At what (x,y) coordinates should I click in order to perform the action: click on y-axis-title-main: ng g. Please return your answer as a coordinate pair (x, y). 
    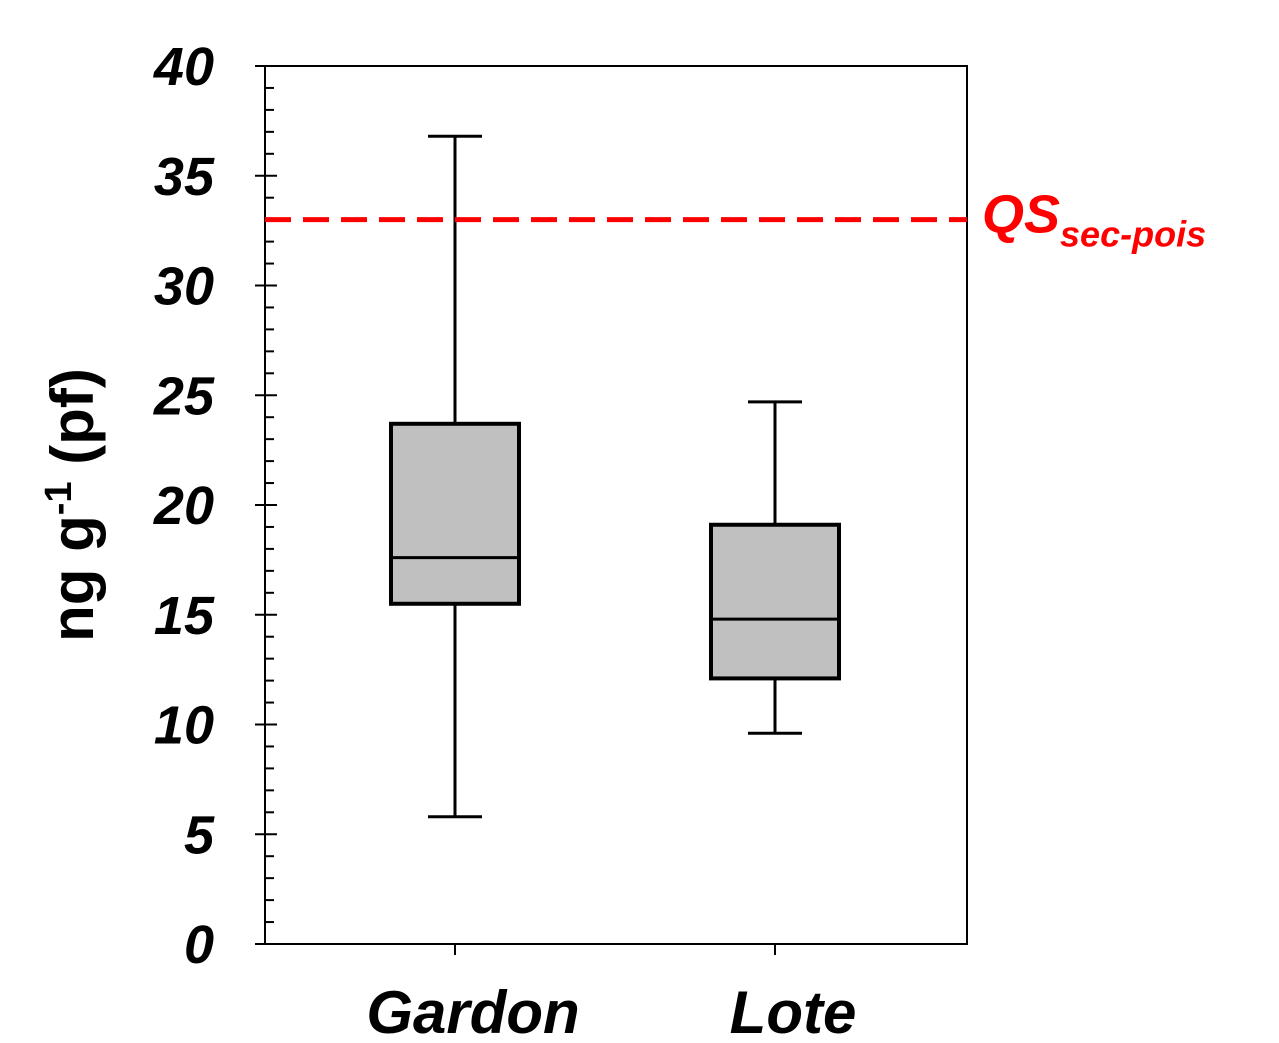
    Looking at the image, I should click on (72, 578).